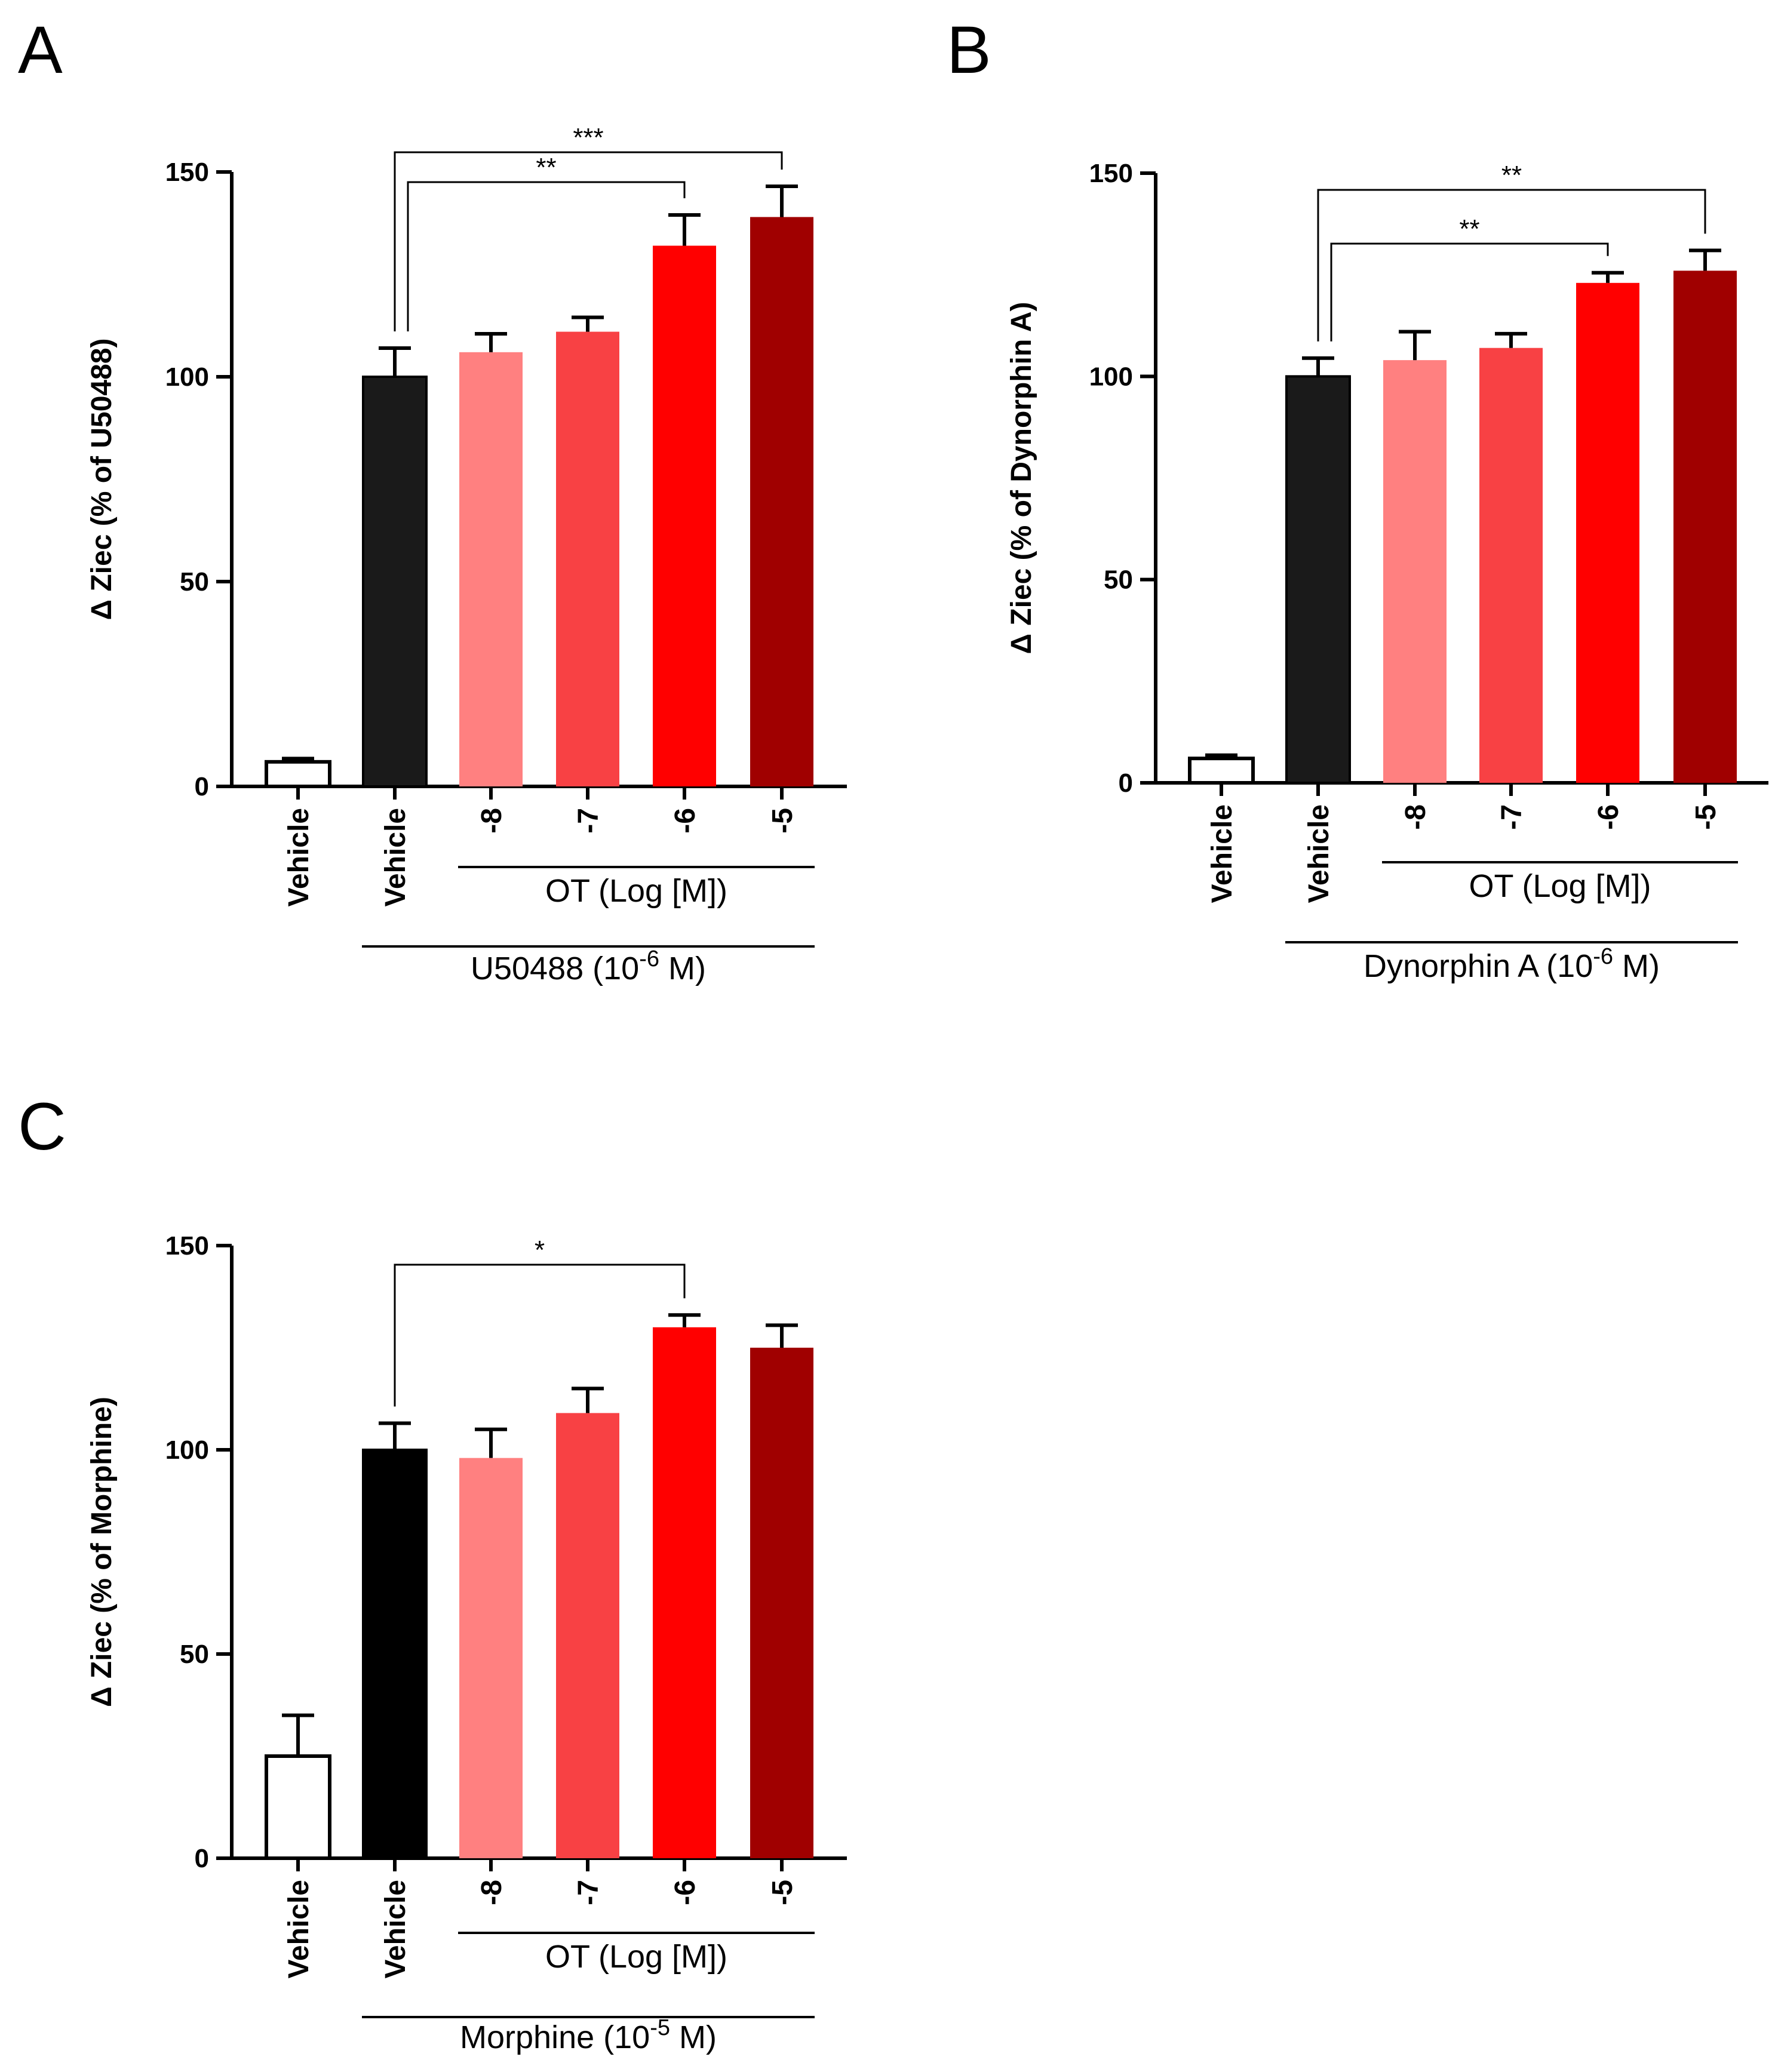 The width and height of the screenshot is (1775, 2072). What do you see at coordinates (588, 2035) in the screenshot?
I see `agonist-group-label: Morphine (10-5 M)` at bounding box center [588, 2035].